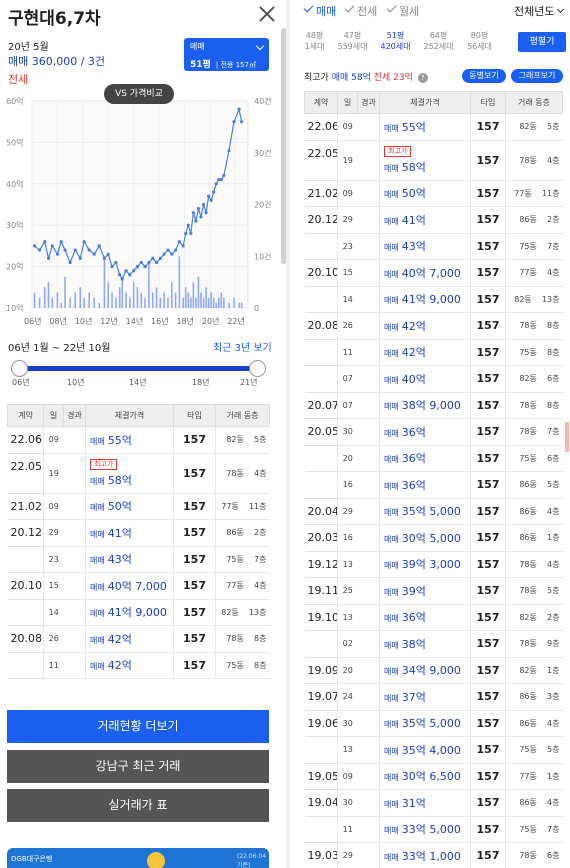  I want to click on table-row: 19.04 30 매매 31억 157 86동 4층, so click(433, 803).